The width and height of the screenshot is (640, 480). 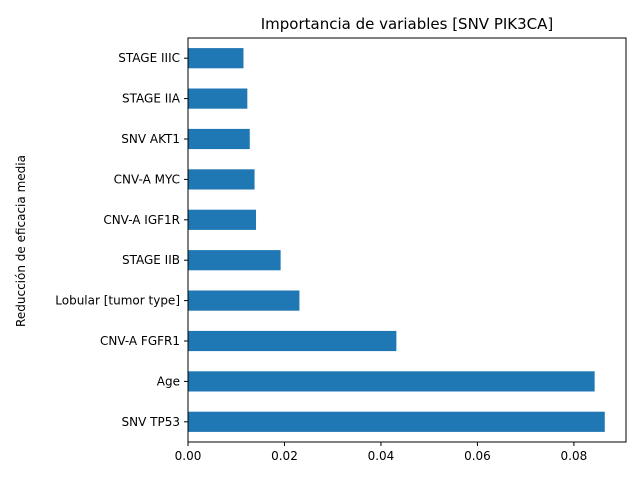 I want to click on chart-title: Importancia de variables [SNV PIK3CA], so click(x=407, y=24).